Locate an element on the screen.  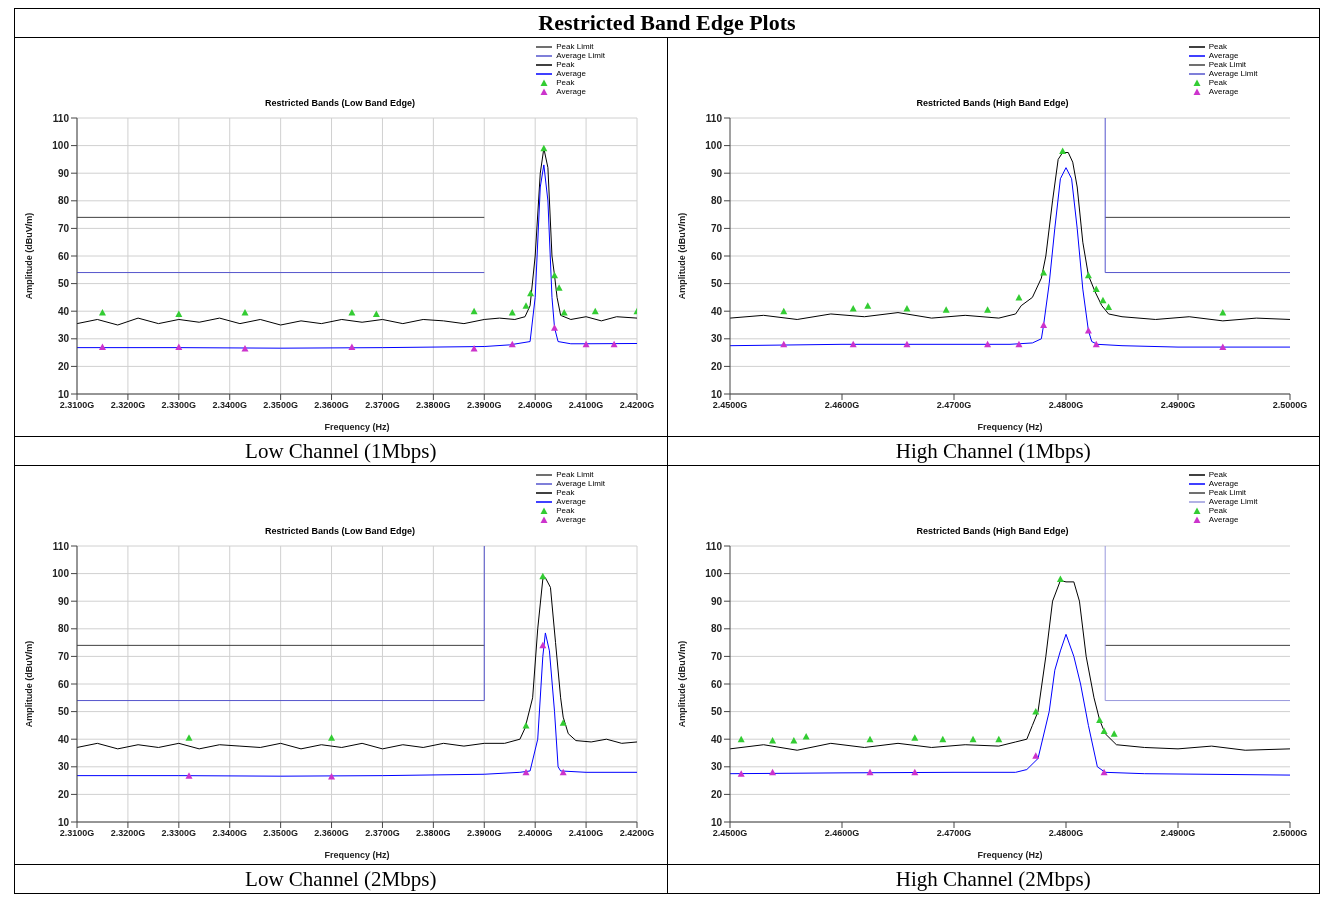
x-tick-label: 2.3800G is located at coordinates (433, 833).